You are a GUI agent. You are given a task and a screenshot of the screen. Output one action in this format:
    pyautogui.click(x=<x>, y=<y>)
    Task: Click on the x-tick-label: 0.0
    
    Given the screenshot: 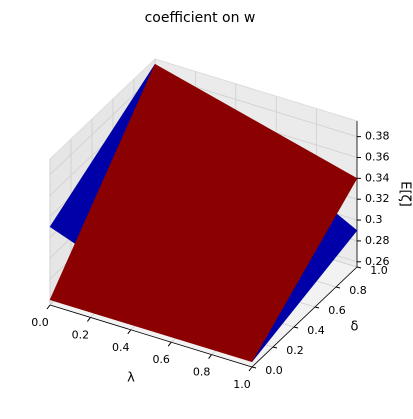 What is the action you would take?
    pyautogui.click(x=40, y=322)
    